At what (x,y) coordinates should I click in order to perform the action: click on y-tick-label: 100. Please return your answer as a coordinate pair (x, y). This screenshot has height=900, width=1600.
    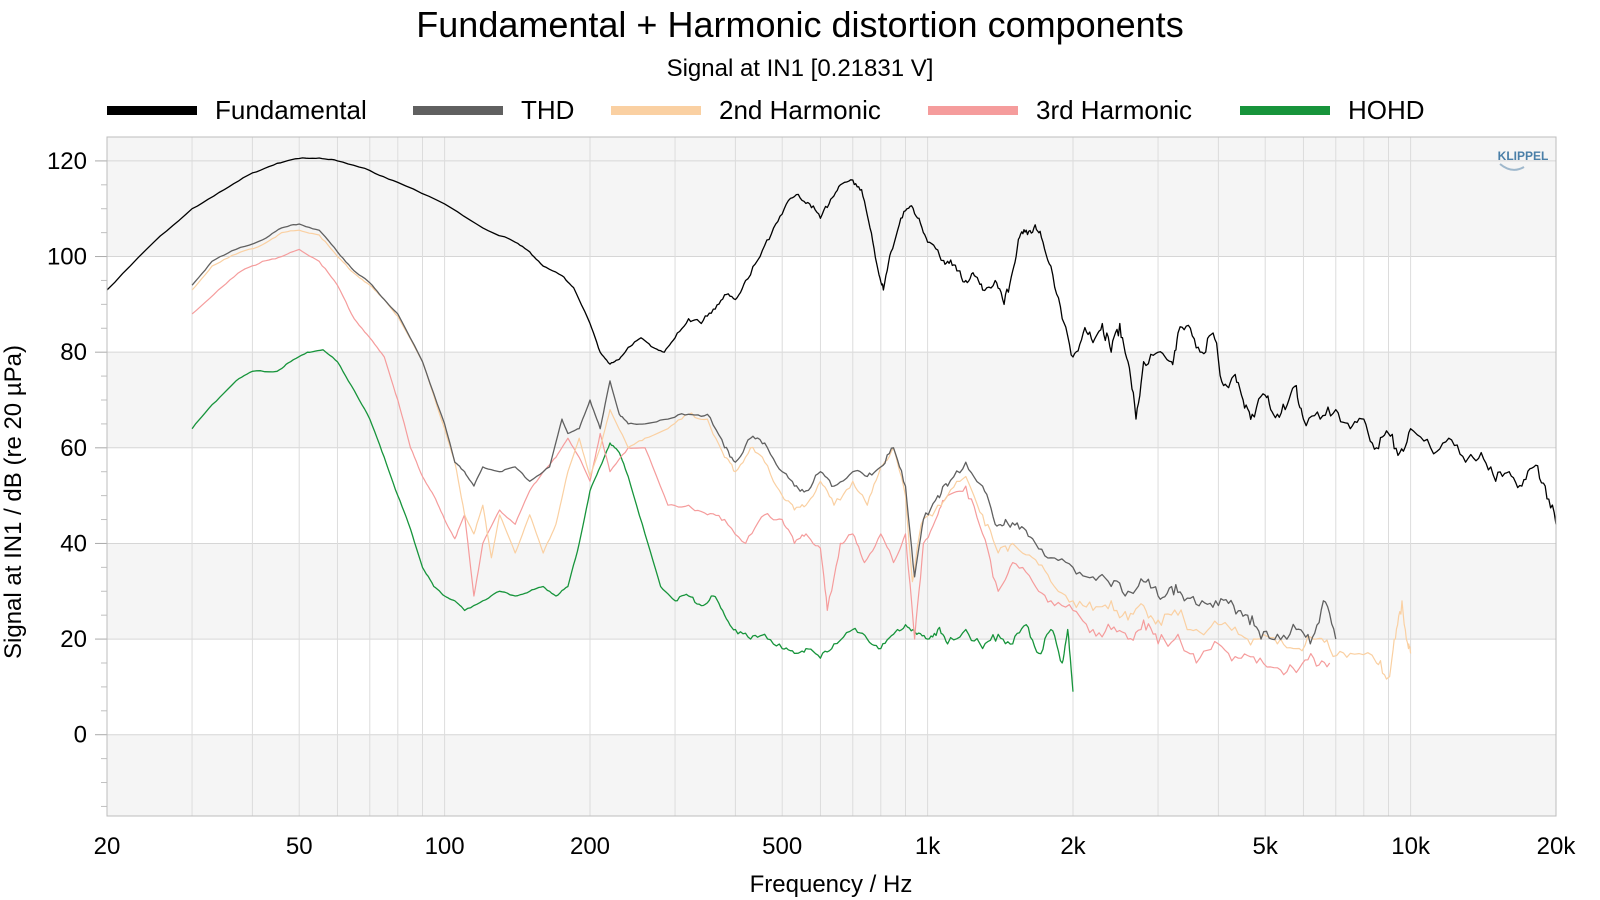
    Looking at the image, I should click on (67, 257).